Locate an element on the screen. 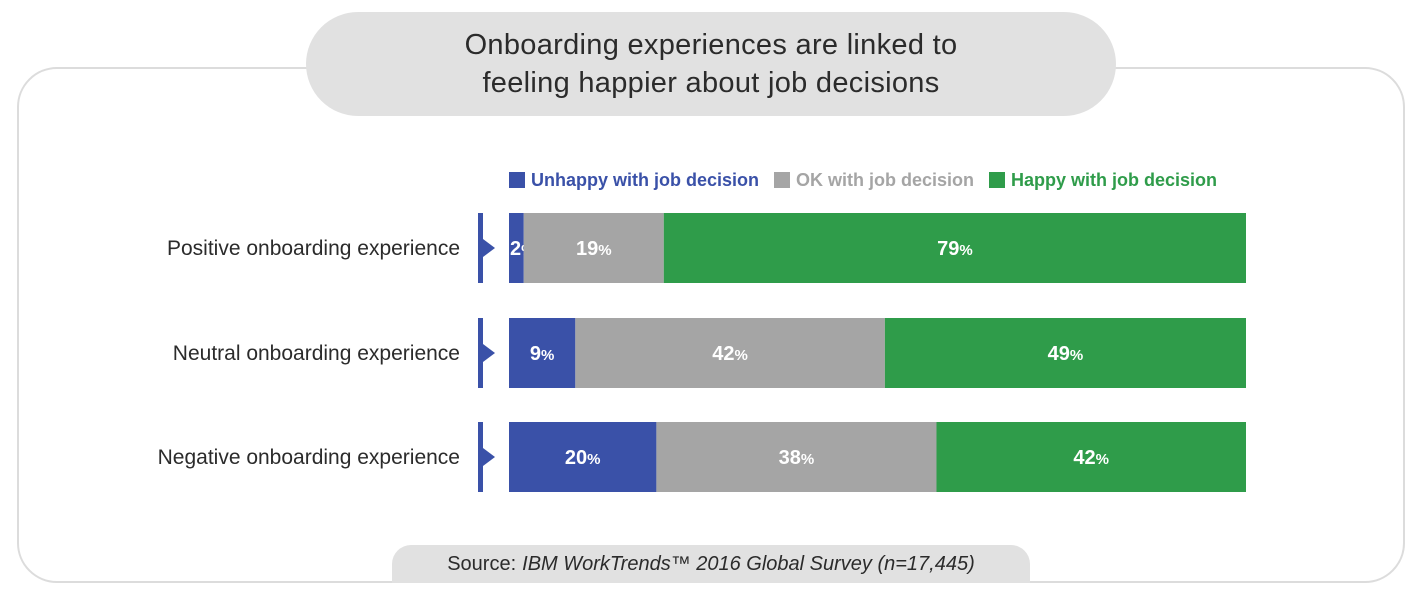 The width and height of the screenshot is (1425, 607). source-label: Source: is located at coordinates (482, 563).